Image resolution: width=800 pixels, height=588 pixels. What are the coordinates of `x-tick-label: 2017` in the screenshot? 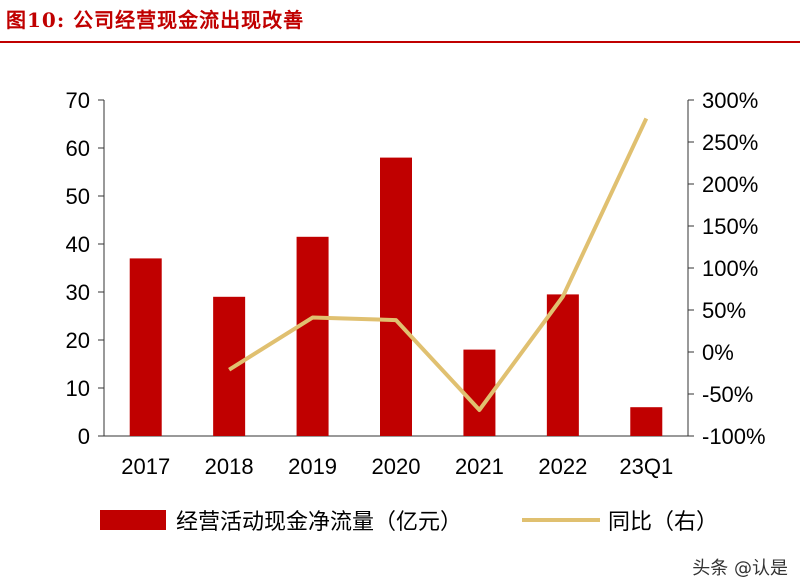 It's located at (145, 466).